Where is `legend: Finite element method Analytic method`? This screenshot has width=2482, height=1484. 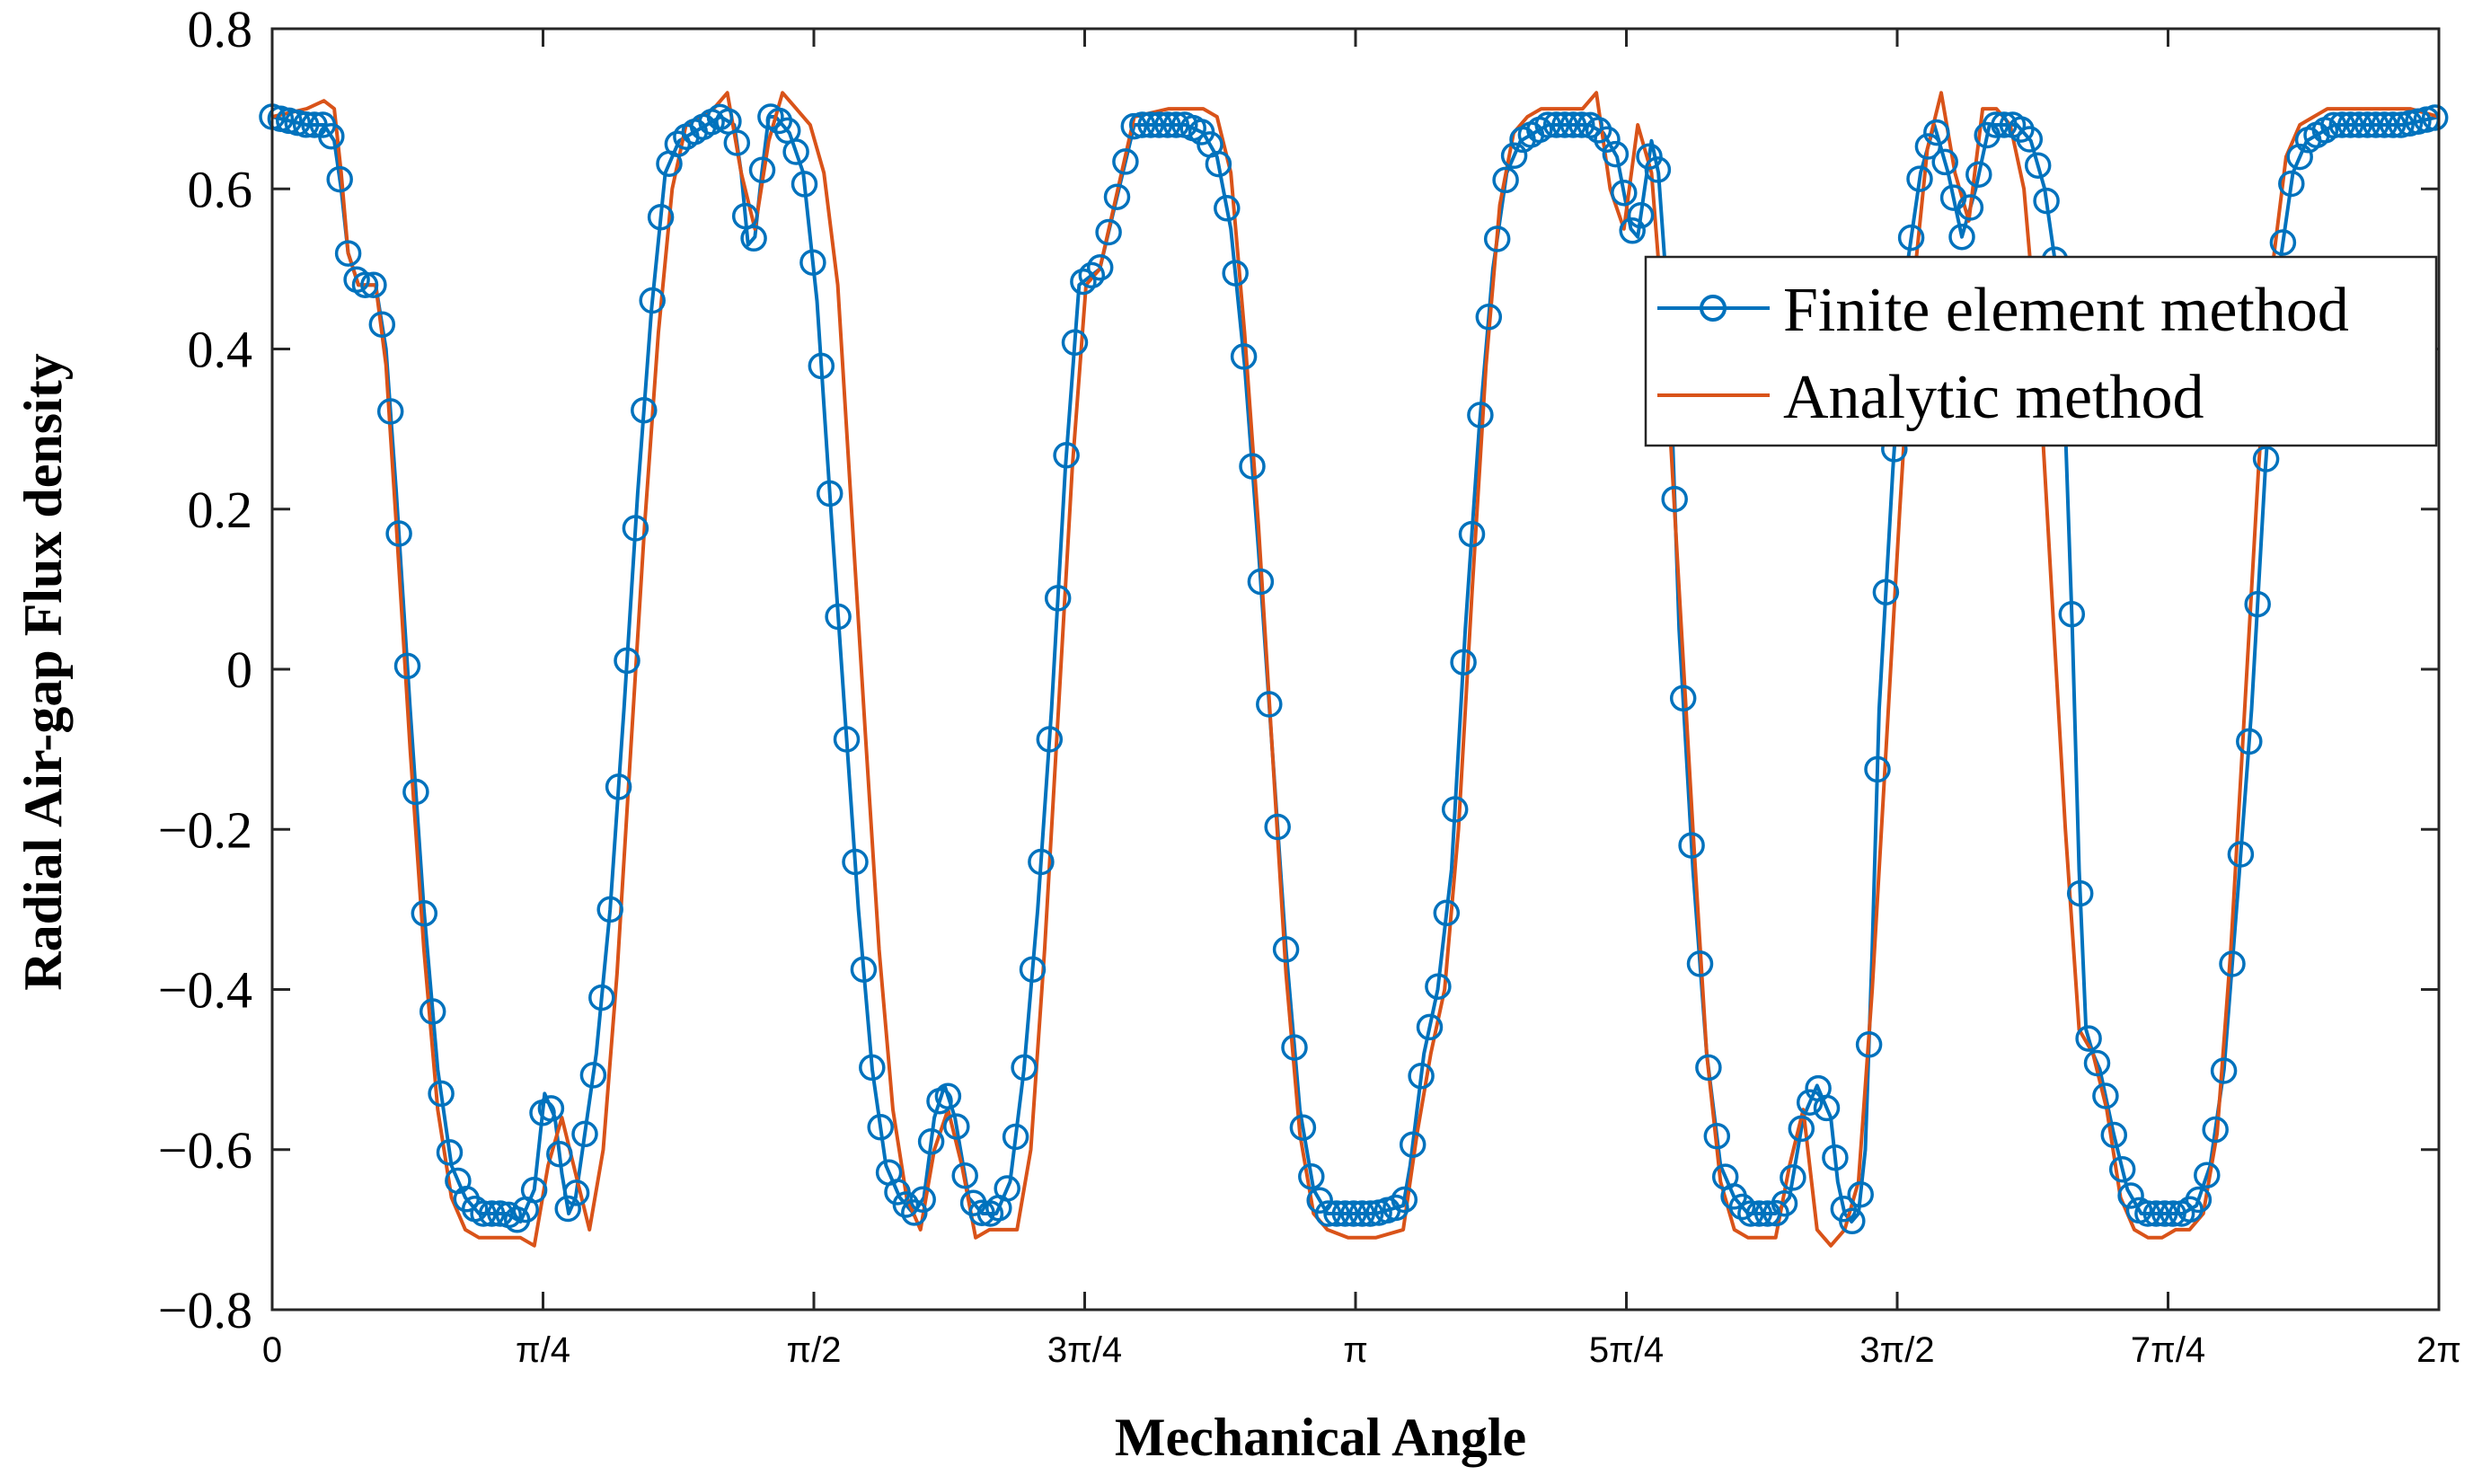
legend: Finite element method Analytic method is located at coordinates (2041, 351).